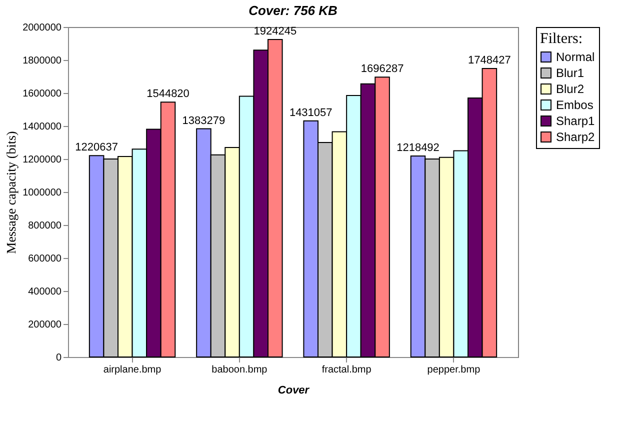 The width and height of the screenshot is (640, 425). What do you see at coordinates (294, 390) in the screenshot?
I see `x-axis-title: Cover` at bounding box center [294, 390].